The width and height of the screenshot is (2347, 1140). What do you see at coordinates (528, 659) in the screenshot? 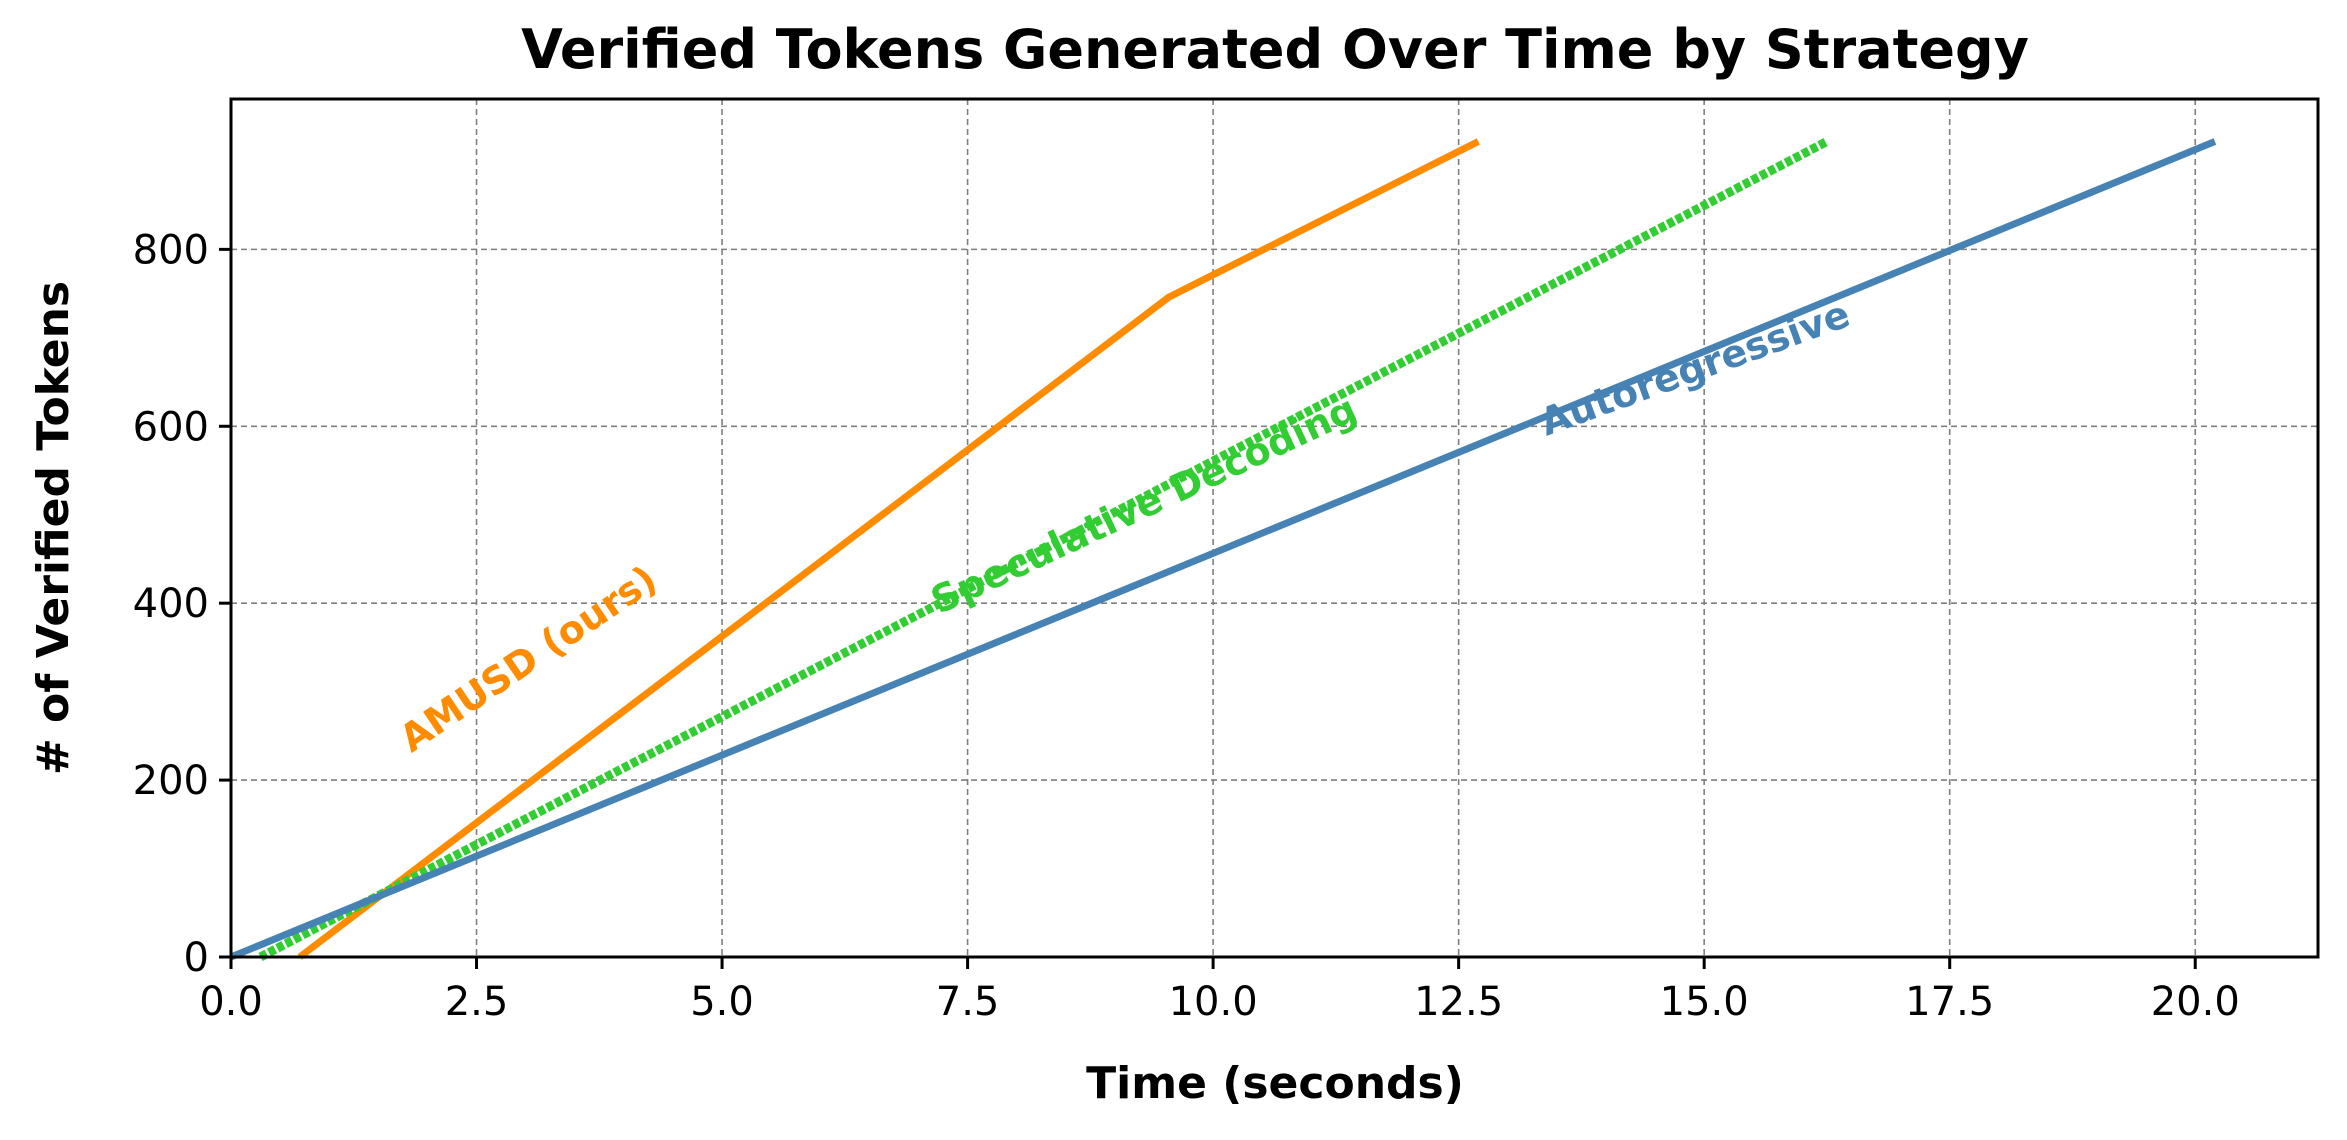
I see `series-label-amusd-ours: AMUSD (ours)` at bounding box center [528, 659].